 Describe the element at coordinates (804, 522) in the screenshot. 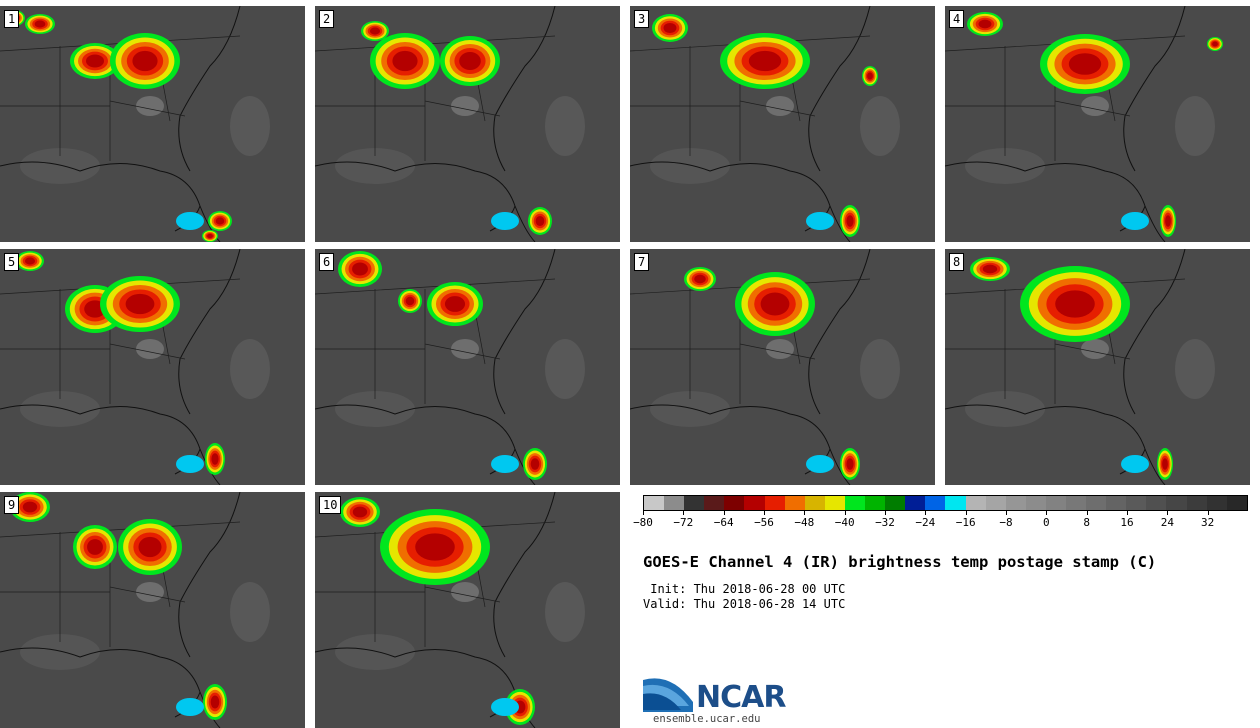

I see `colorbar-tick-label: −48` at that location.